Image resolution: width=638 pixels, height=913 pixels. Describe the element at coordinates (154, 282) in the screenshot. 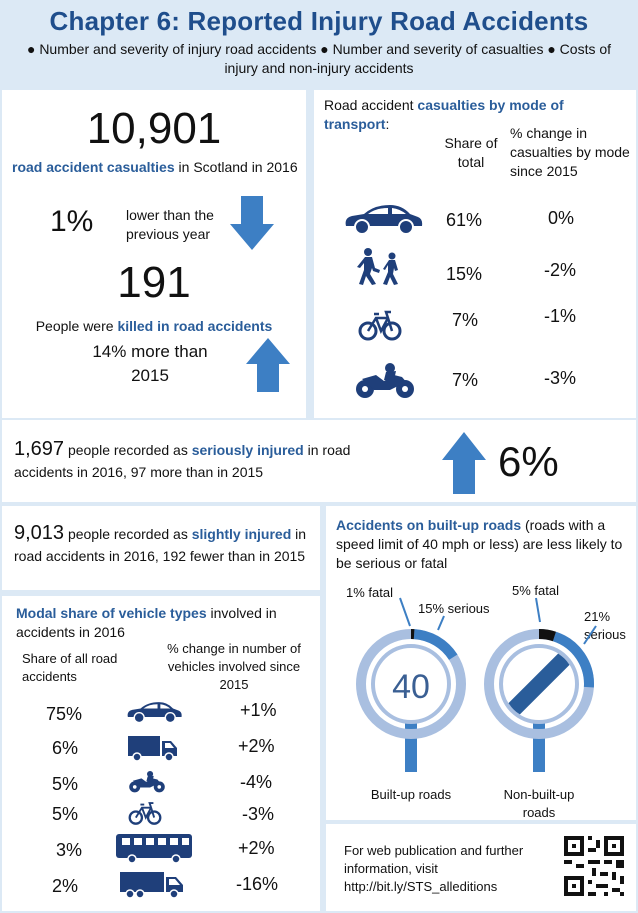

I see `killed-count: 191` at that location.